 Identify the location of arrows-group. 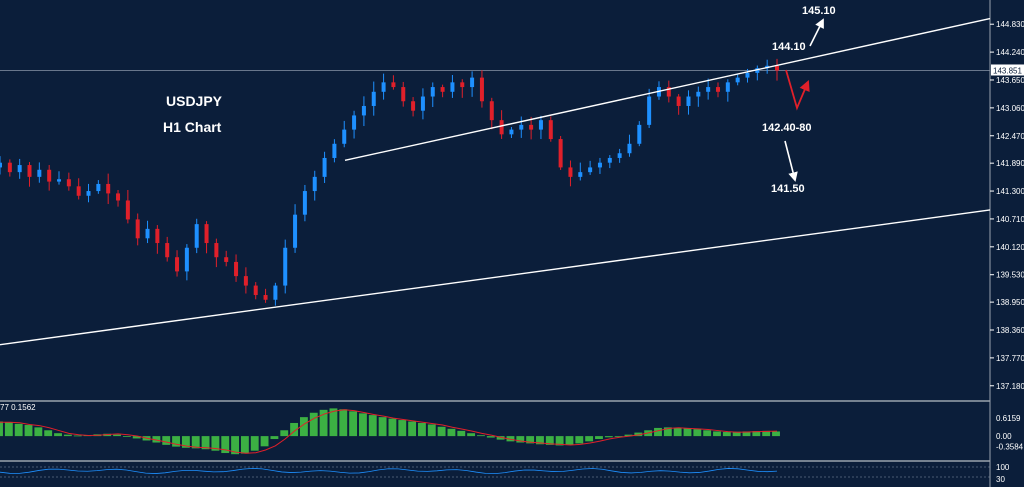
(804, 100).